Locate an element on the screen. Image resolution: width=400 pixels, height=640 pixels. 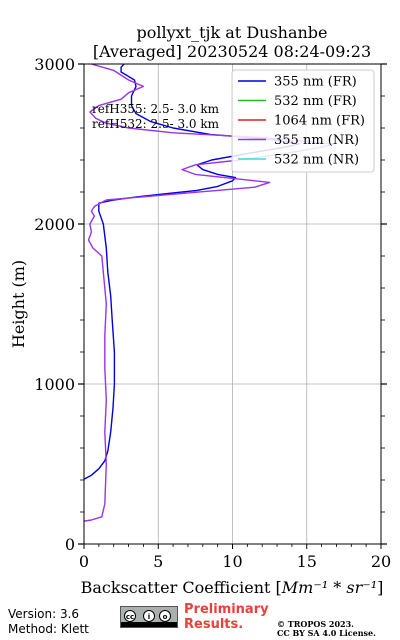
legend-label-355-nm-fr: 355 nm (FR) is located at coordinates (315, 82).